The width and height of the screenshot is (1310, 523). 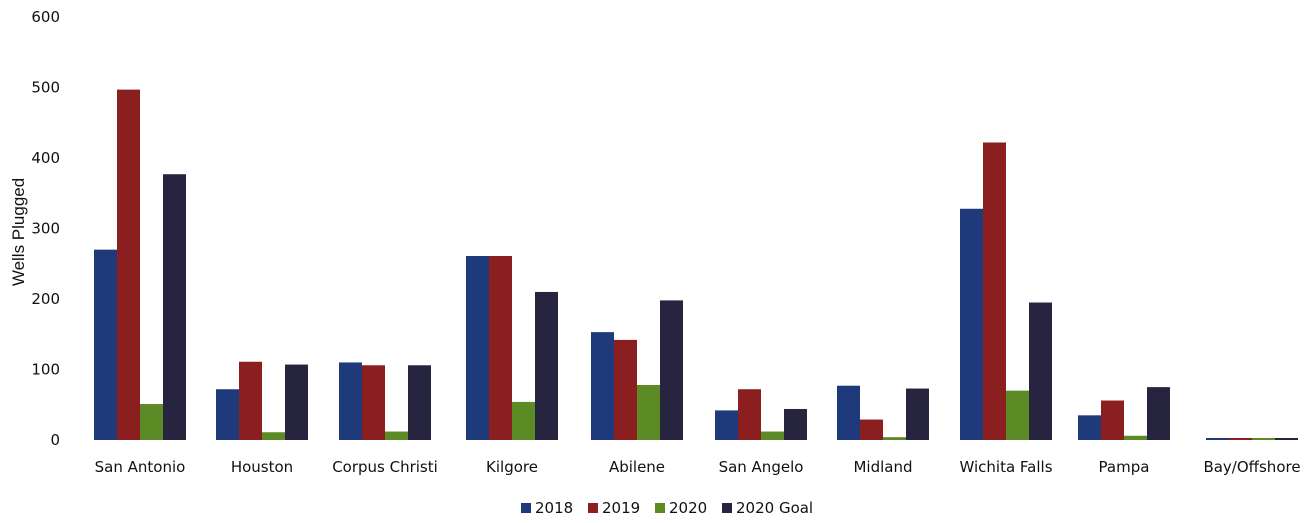 What do you see at coordinates (45, 88) in the screenshot?
I see `y-tick-label: 500` at bounding box center [45, 88].